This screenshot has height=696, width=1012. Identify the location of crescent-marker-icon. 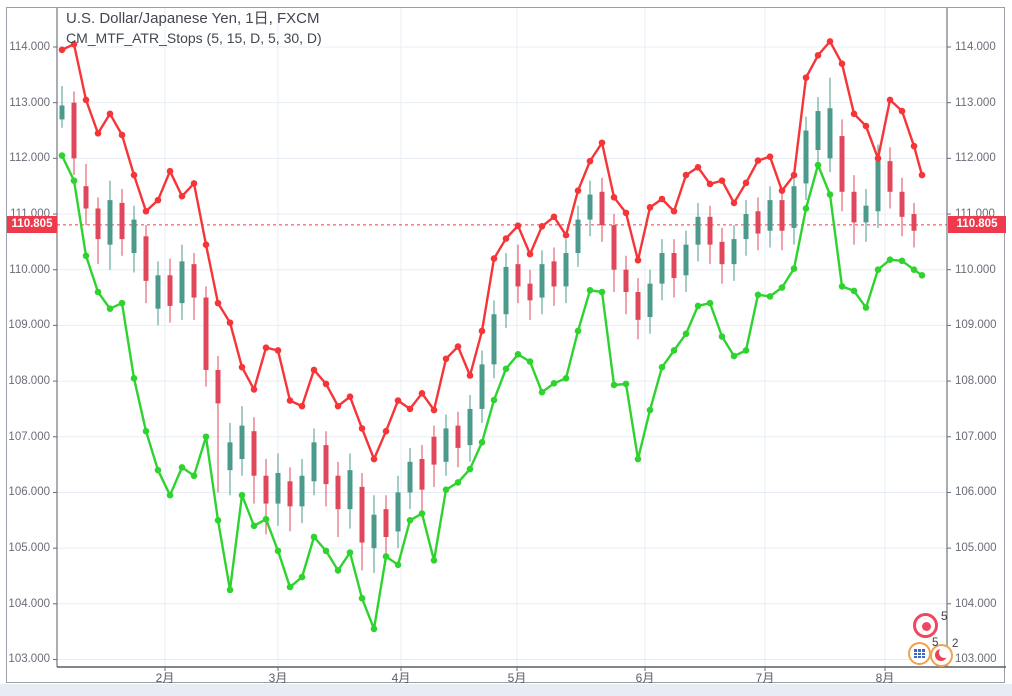
(941, 655).